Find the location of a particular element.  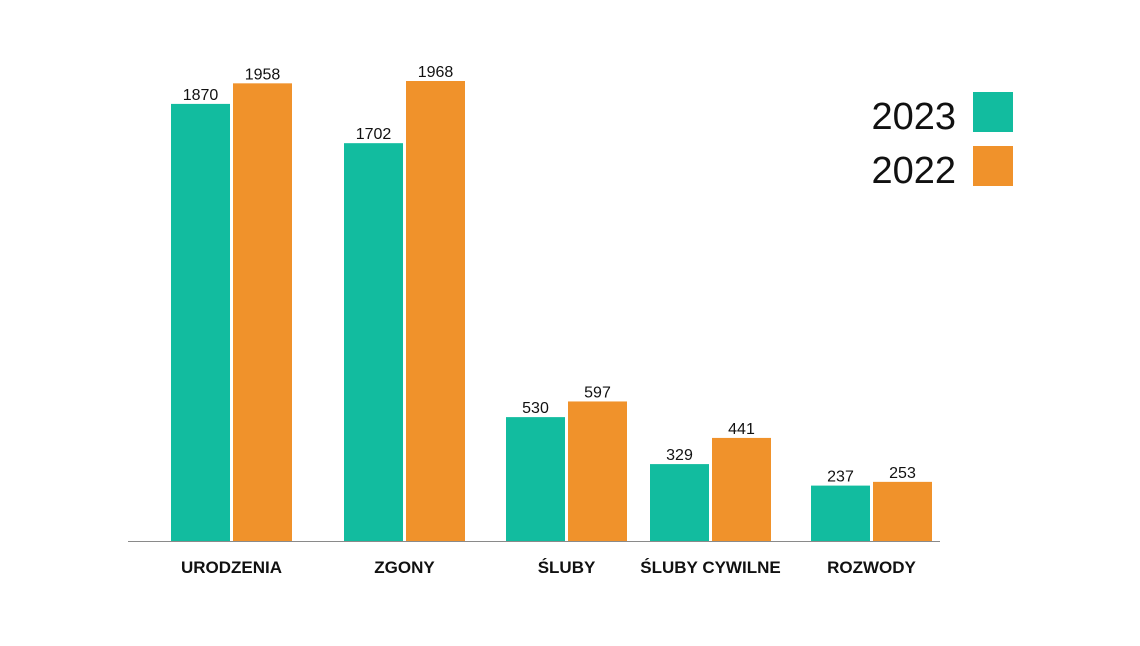

category-label: ŚLUBY is located at coordinates (567, 567).